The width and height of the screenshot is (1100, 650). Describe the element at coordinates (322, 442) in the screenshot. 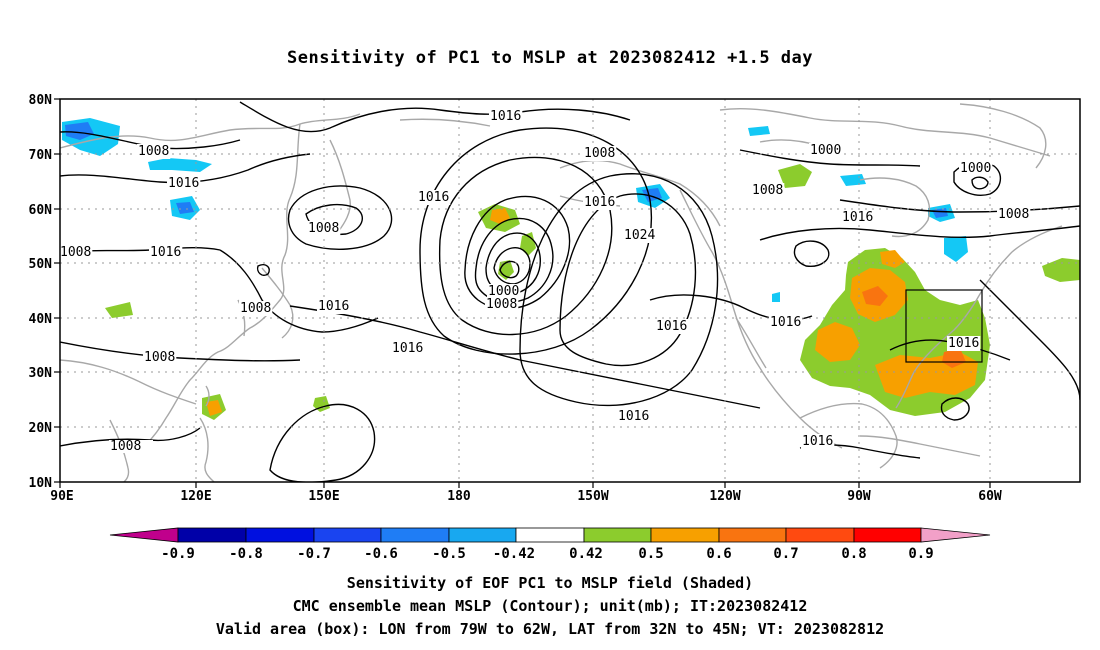

I see `isobar-1016-east-pac` at that location.